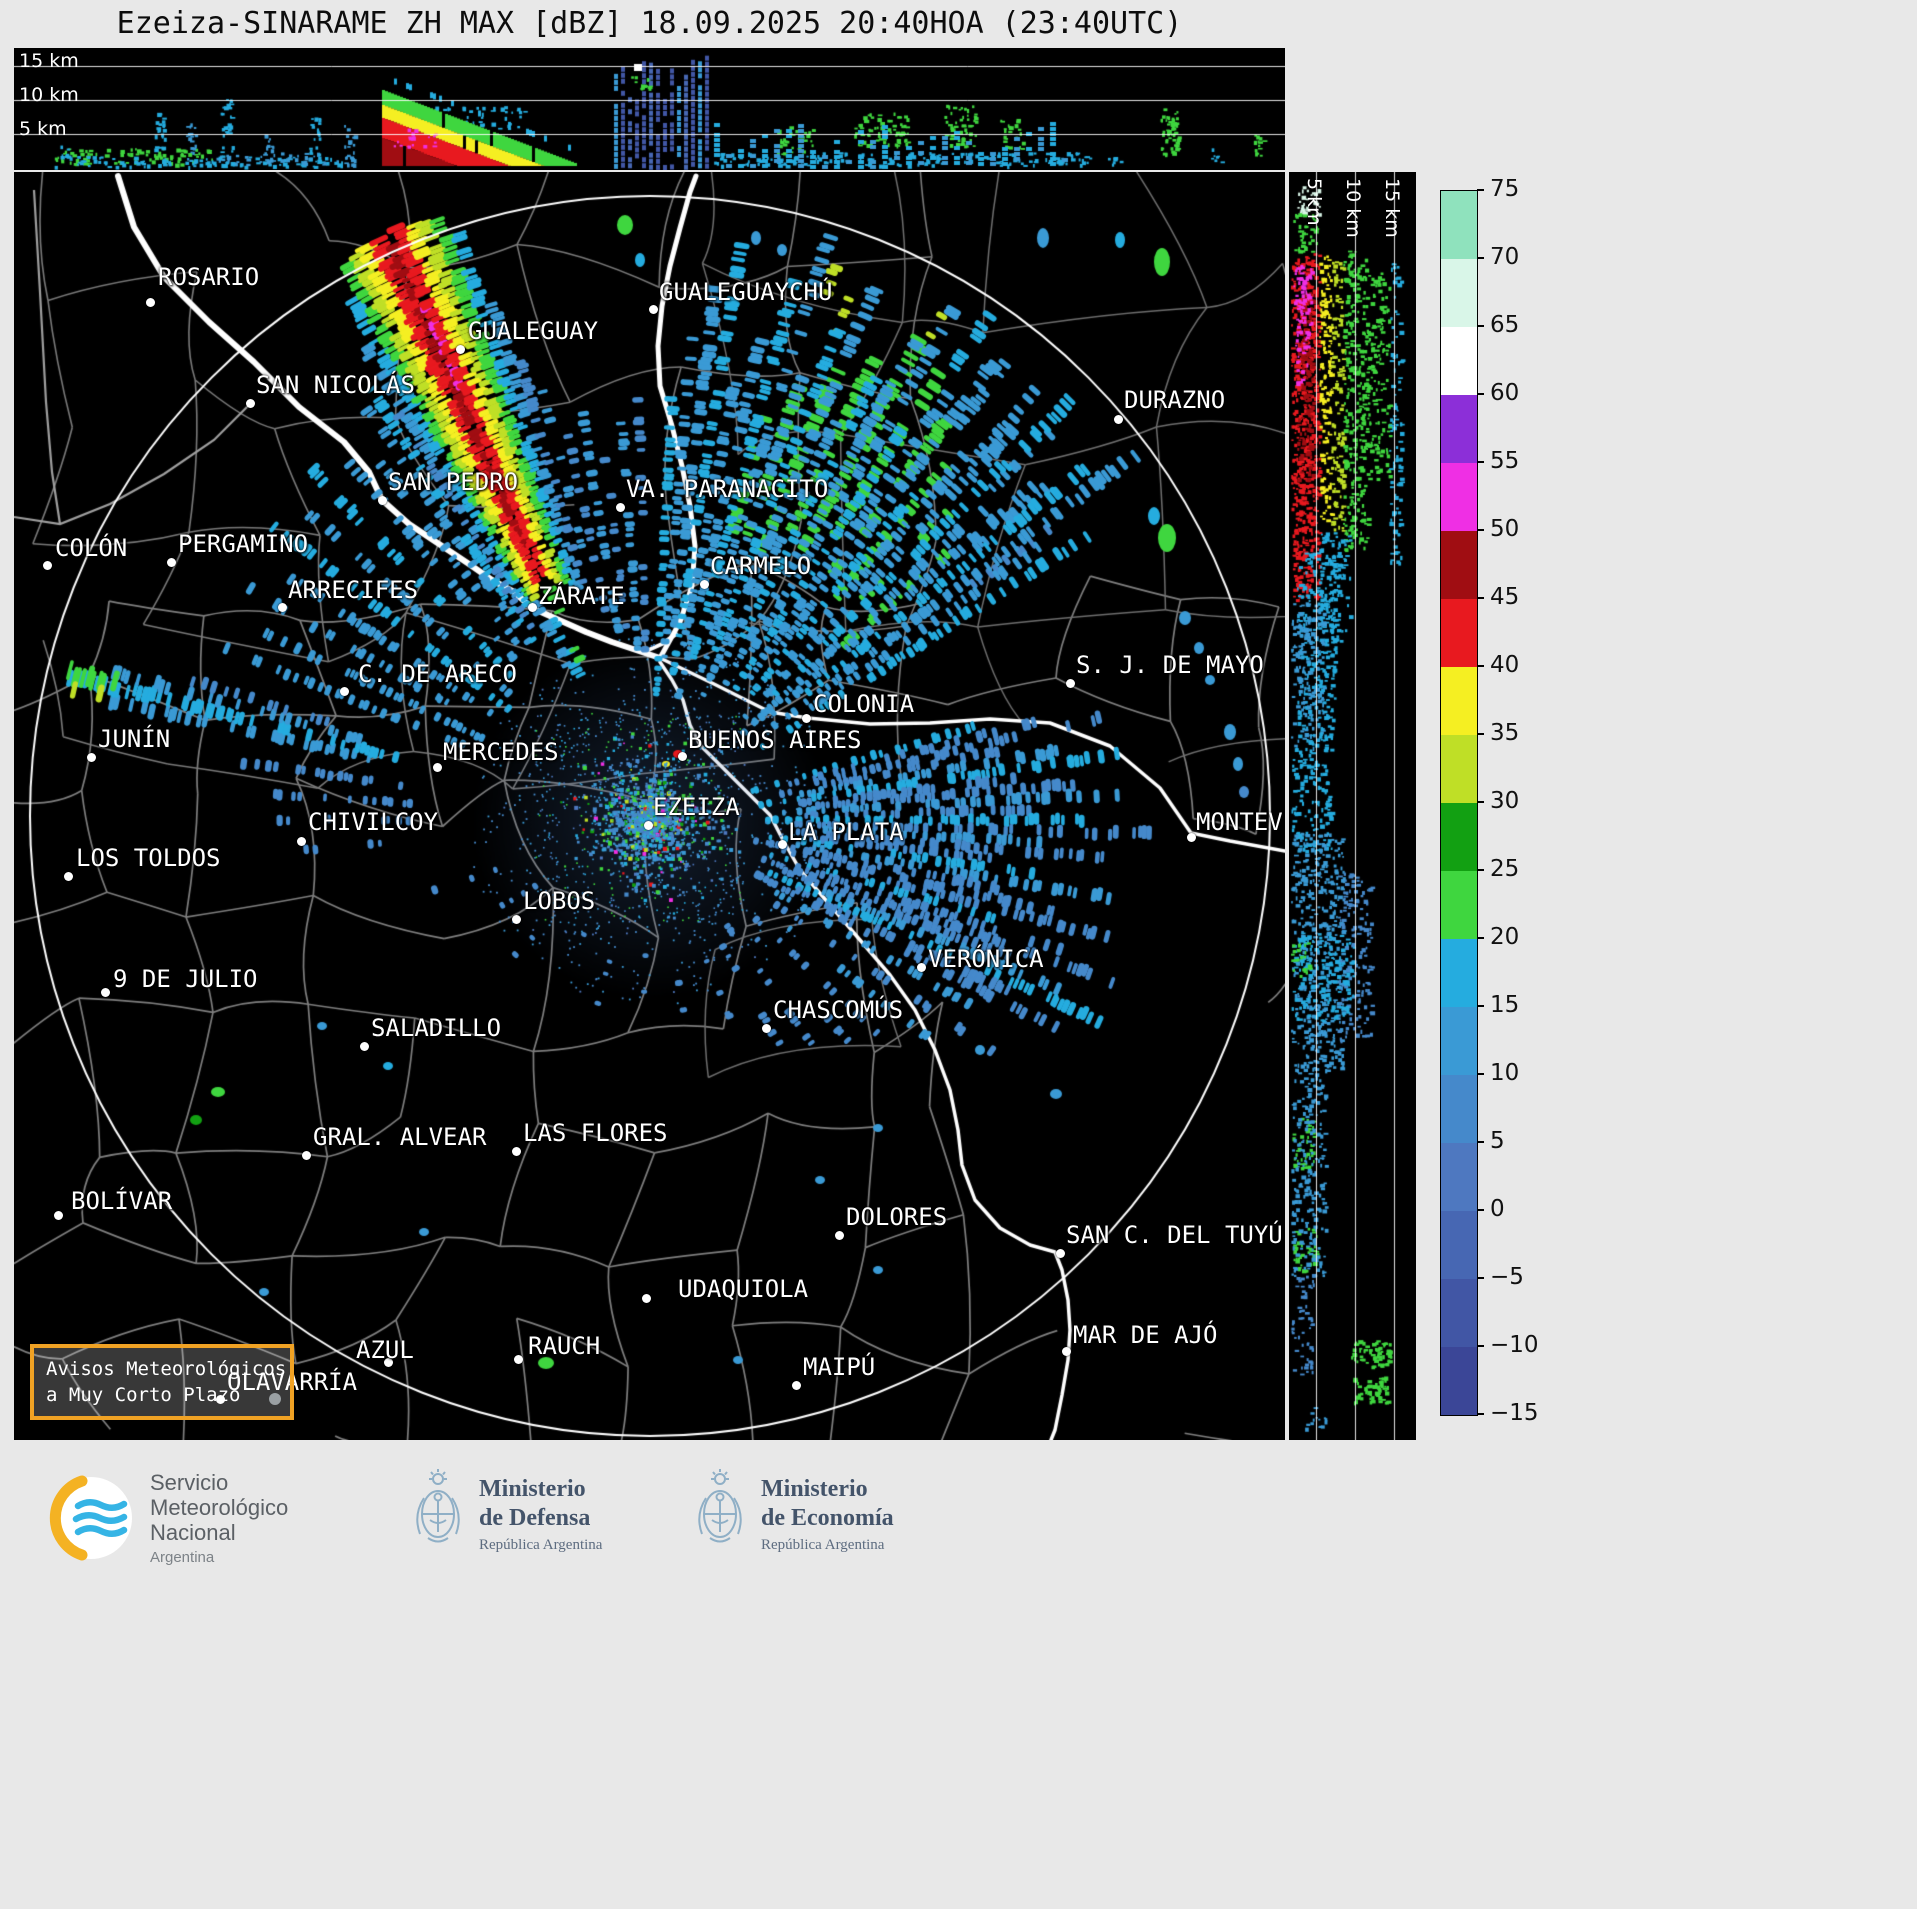  What do you see at coordinates (1145, 1335) in the screenshot?
I see `city-label: MAR DE AJÓ` at bounding box center [1145, 1335].